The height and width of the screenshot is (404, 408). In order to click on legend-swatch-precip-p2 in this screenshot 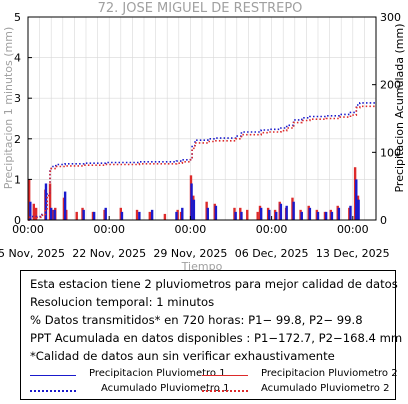, I will do `click(225, 375)`.